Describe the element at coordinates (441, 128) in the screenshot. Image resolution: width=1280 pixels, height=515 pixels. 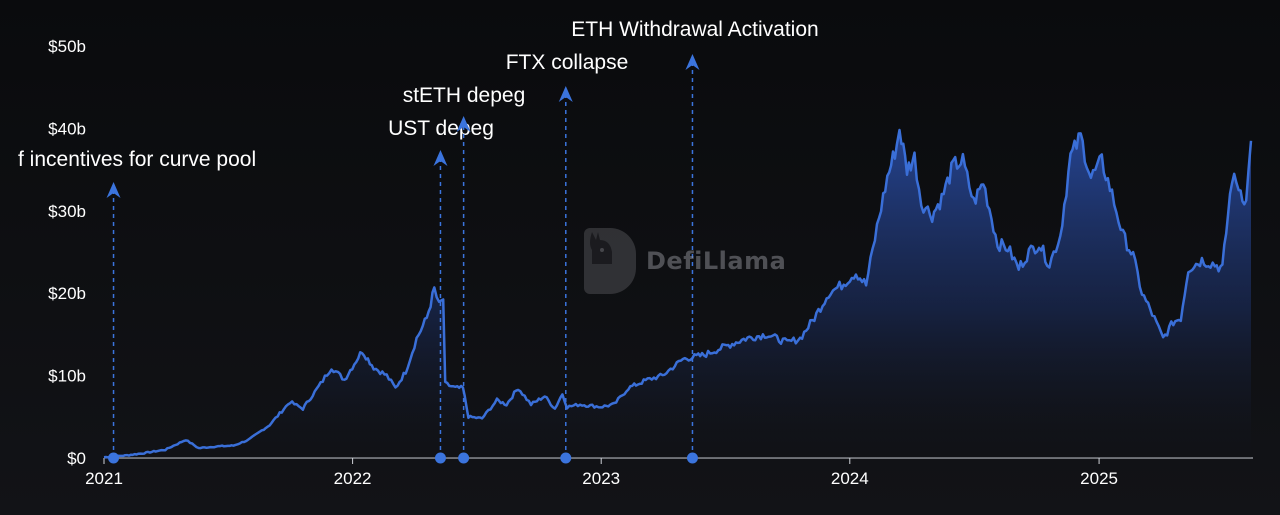
I see `annotation-label: UST depeg` at that location.